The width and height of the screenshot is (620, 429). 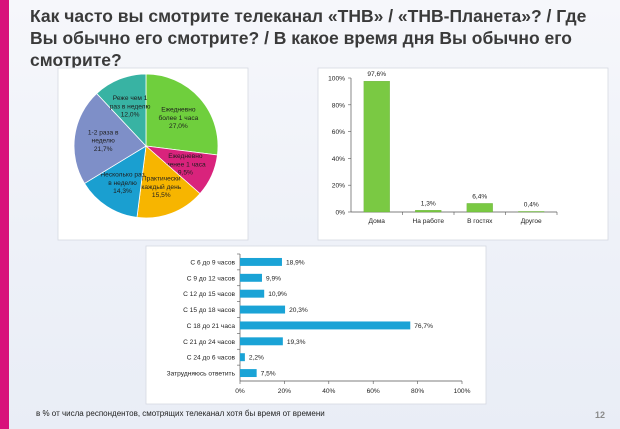 I want to click on vbar-value-1: 1,3%, so click(x=428, y=203).